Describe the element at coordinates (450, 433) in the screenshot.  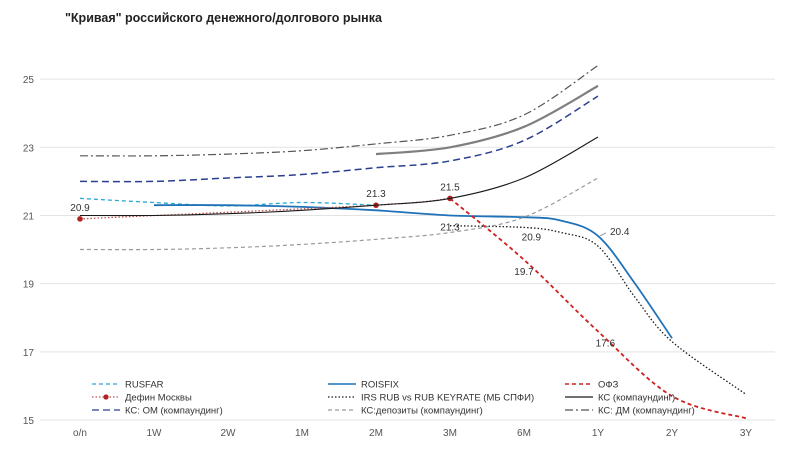
I see `x-tick-label: 3M` at that location.